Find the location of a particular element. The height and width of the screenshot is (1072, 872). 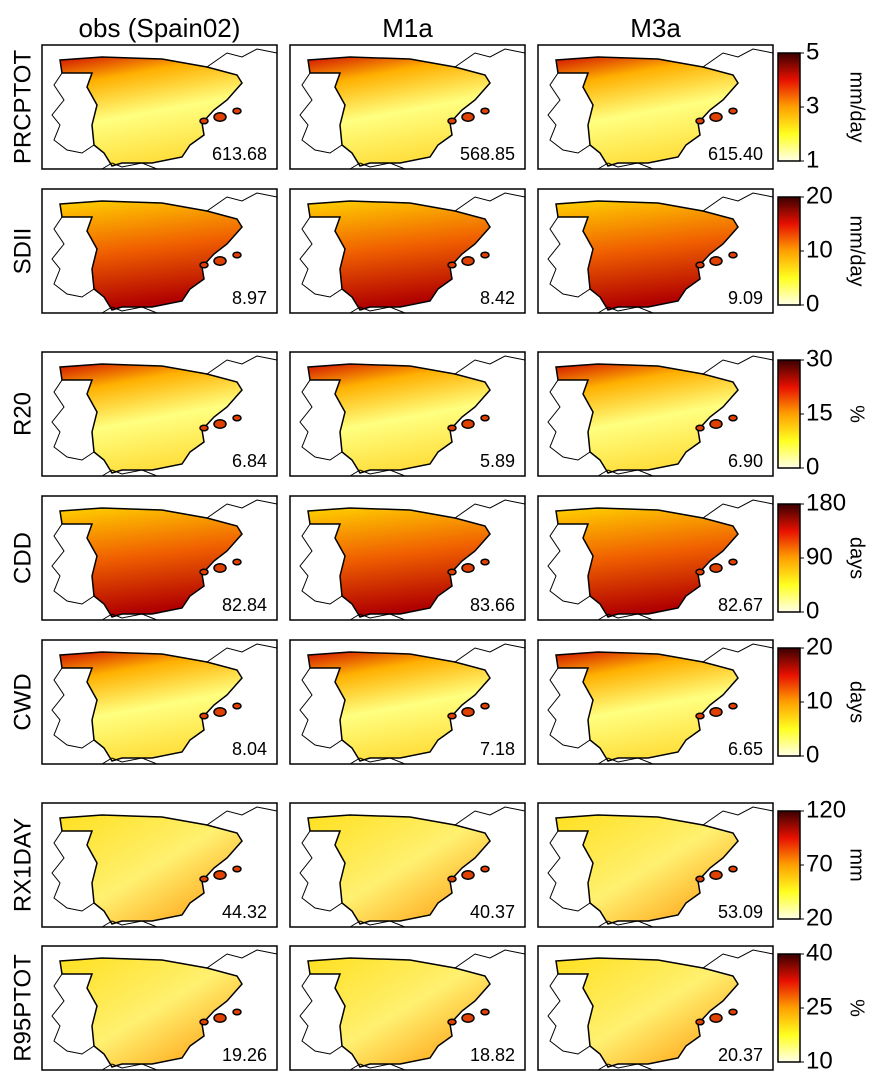

mean-value: 83.66 is located at coordinates (492, 605).